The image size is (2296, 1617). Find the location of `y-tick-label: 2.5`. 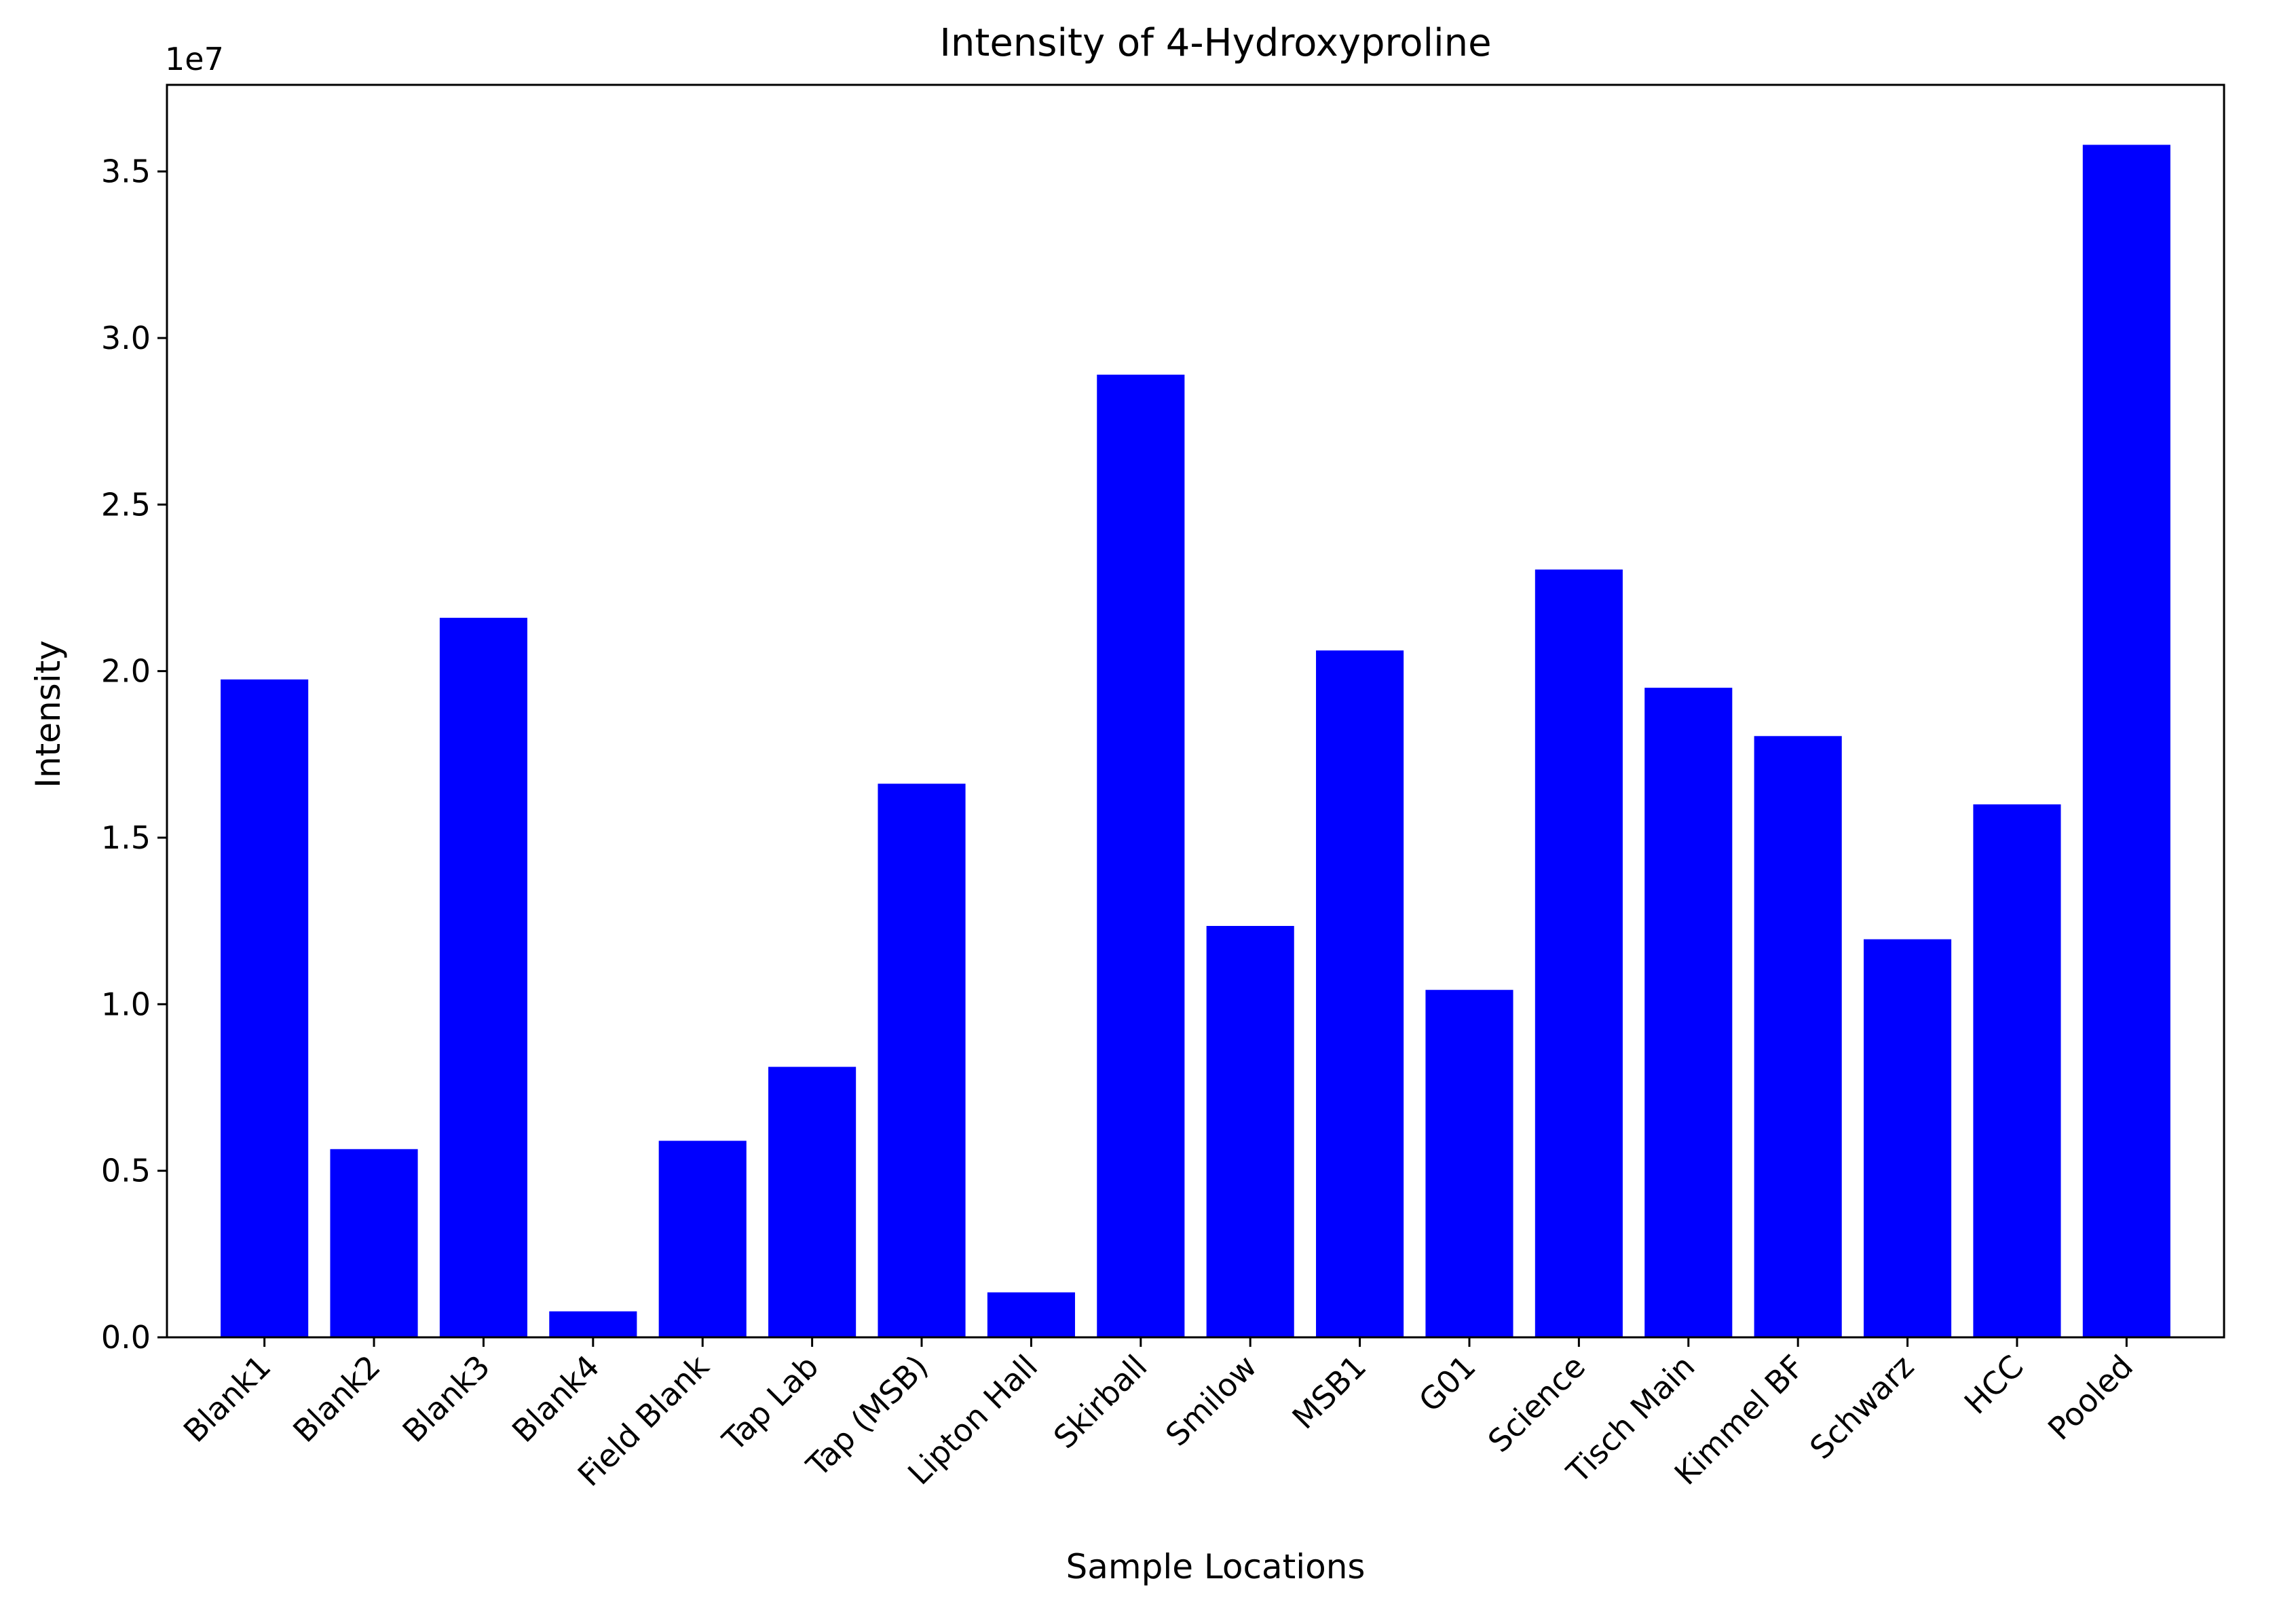

y-tick-label: 2.5 is located at coordinates (126, 504).